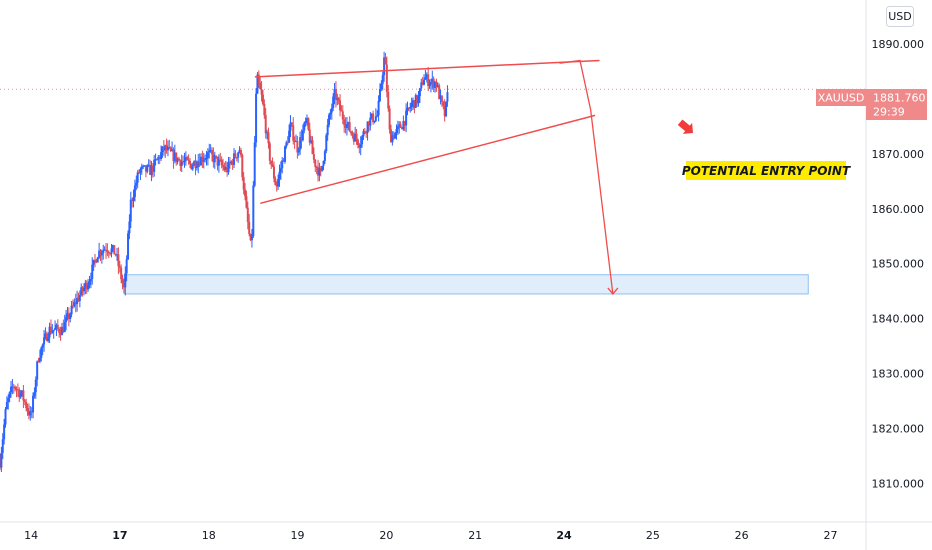 Image resolution: width=932 pixels, height=550 pixels. What do you see at coordinates (898, 154) in the screenshot?
I see `y-tick-label: 1870.000` at bounding box center [898, 154].